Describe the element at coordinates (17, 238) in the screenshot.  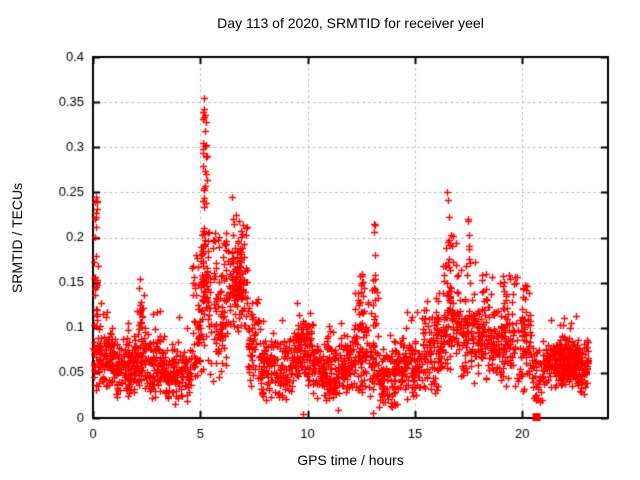
I see `y-axis-label: SRMTID / TECUs` at that location.